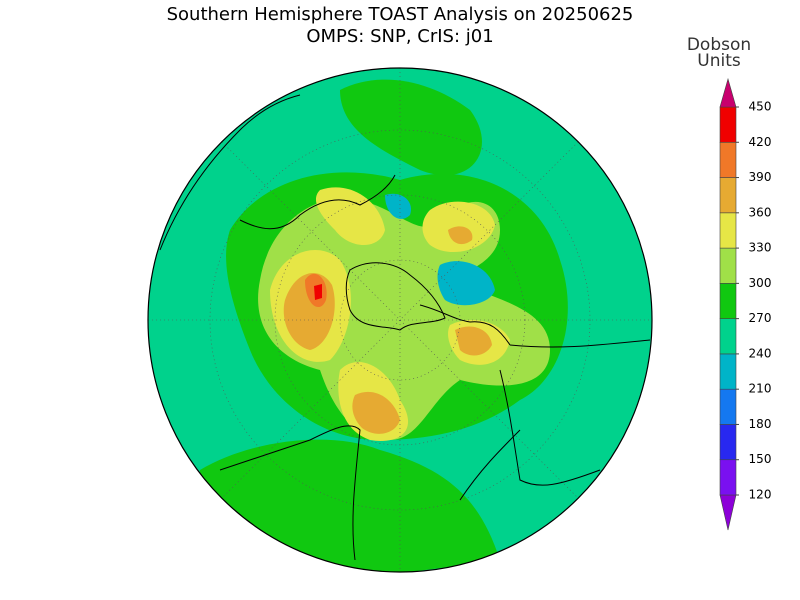 The width and height of the screenshot is (800, 600). What do you see at coordinates (719, 61) in the screenshot?
I see `colorbar-label: Units` at bounding box center [719, 61].